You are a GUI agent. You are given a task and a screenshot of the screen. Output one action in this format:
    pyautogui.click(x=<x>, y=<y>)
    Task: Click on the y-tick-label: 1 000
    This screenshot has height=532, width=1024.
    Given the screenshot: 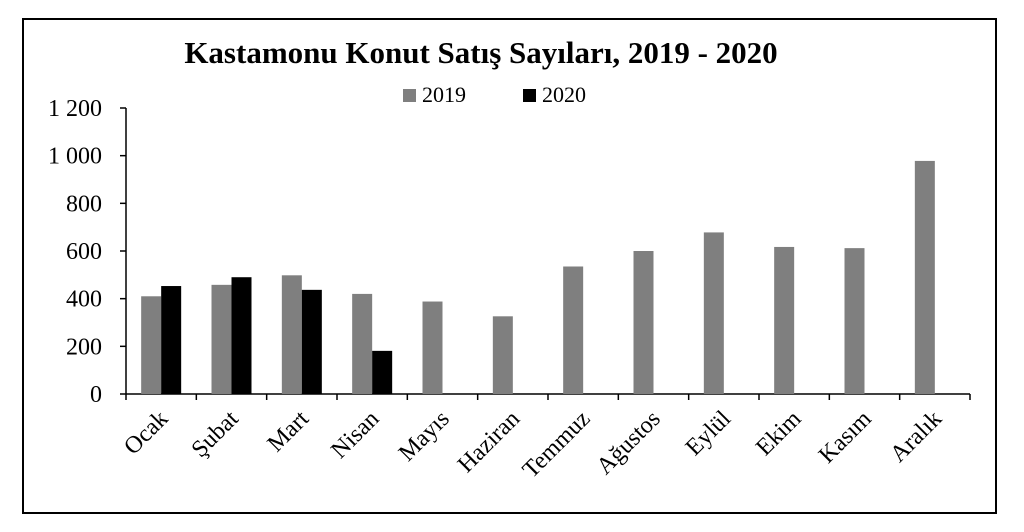 What is the action you would take?
    pyautogui.click(x=75, y=157)
    